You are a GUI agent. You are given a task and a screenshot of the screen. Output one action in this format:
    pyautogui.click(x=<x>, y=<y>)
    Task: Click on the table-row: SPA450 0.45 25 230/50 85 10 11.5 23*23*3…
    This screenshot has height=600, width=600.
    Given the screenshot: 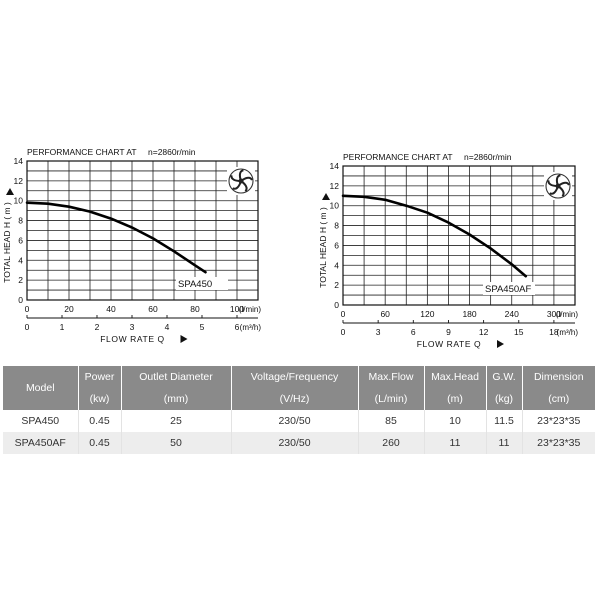 What is the action you would take?
    pyautogui.click(x=299, y=421)
    